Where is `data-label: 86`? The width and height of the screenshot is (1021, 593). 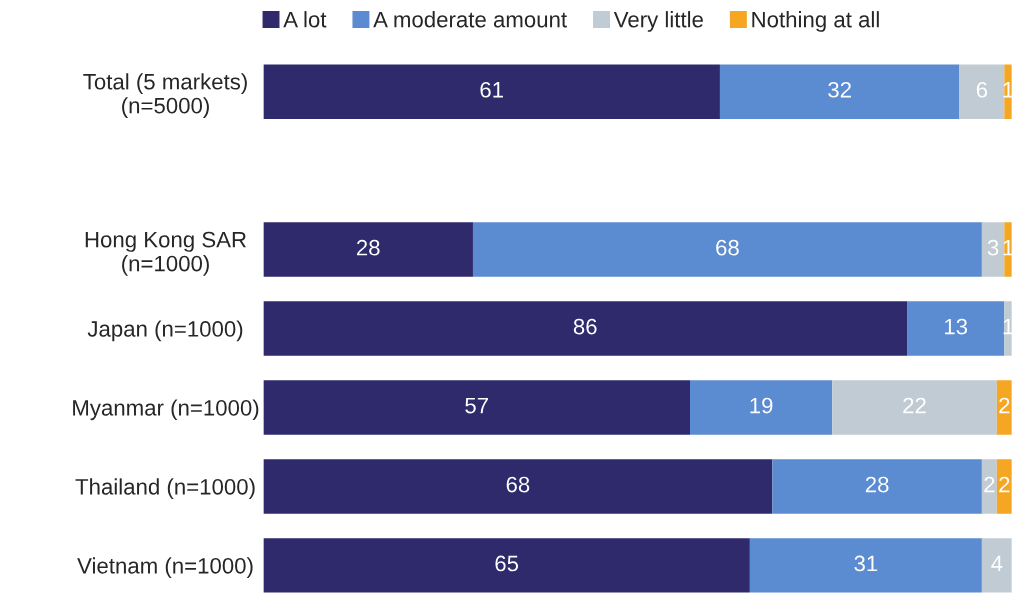 data-label: 86 is located at coordinates (585, 326).